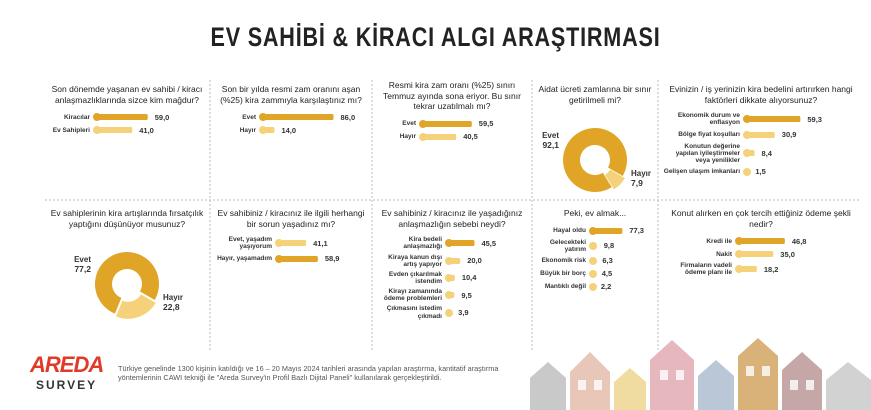  I want to click on value-label: 6,3, so click(607, 261).